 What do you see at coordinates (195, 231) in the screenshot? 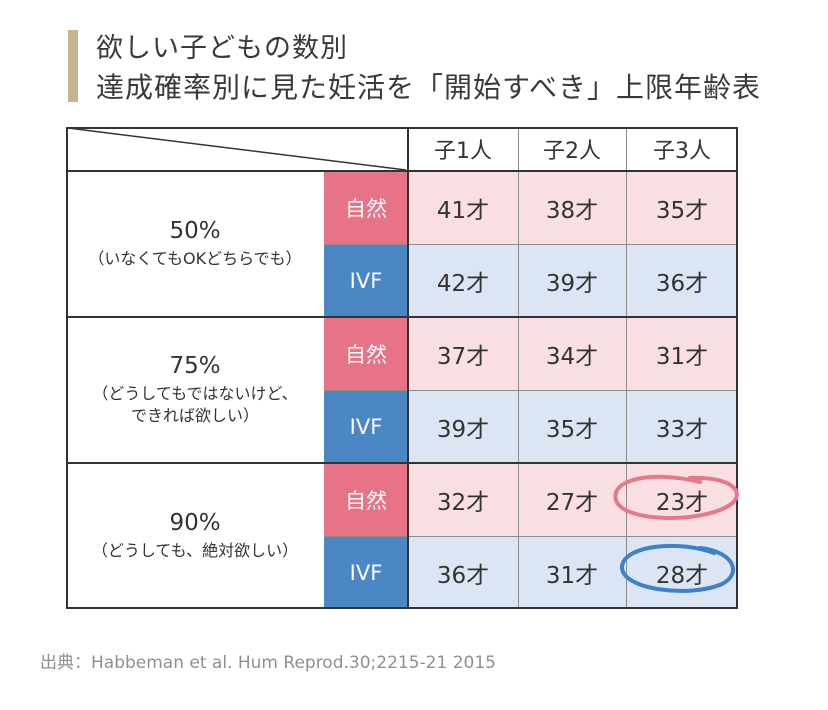
I see `group-percent: 50%` at bounding box center [195, 231].